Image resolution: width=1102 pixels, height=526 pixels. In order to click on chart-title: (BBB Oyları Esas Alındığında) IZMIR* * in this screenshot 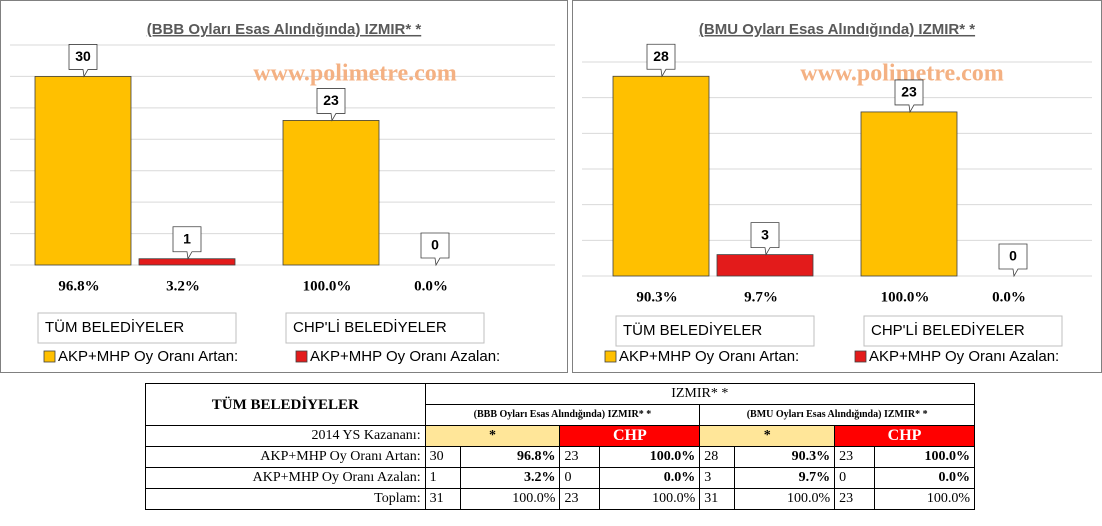, I will do `click(284, 29)`.